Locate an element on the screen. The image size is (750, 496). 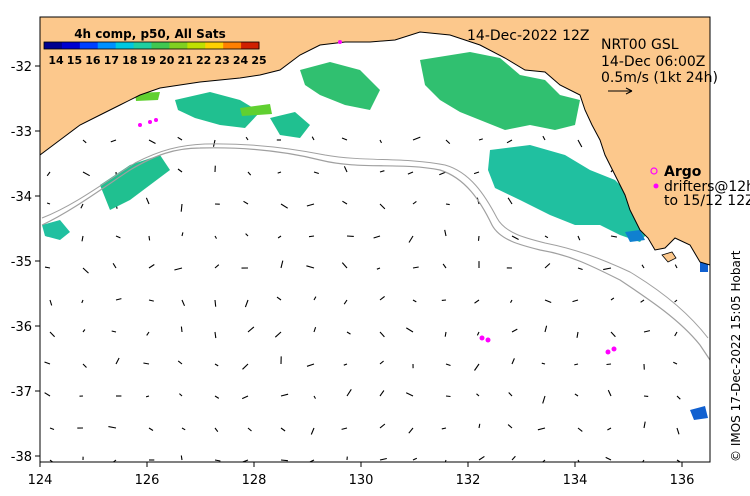
current-time-label: 14-Dec 06:00Z is located at coordinates (653, 62).